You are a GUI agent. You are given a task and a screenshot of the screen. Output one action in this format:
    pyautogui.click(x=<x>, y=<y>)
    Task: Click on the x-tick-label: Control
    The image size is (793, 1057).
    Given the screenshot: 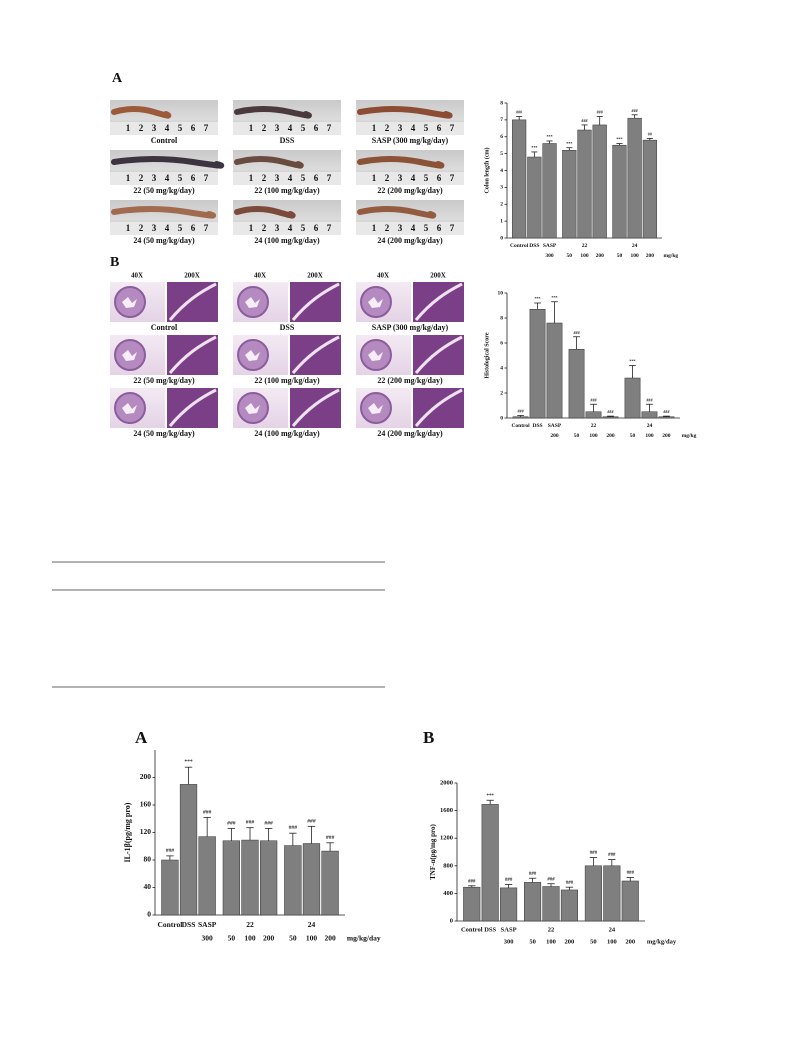 What is the action you would take?
    pyautogui.click(x=472, y=930)
    